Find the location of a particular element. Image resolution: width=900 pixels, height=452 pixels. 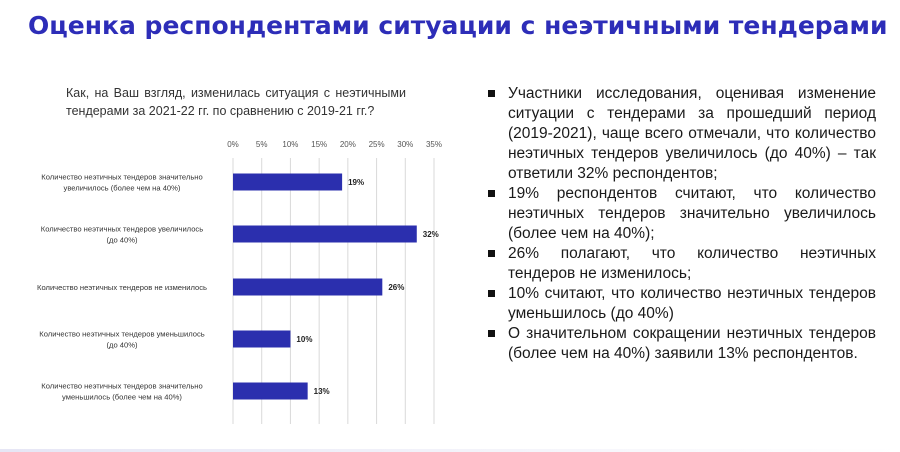

x-tick-label: 5% is located at coordinates (262, 144).